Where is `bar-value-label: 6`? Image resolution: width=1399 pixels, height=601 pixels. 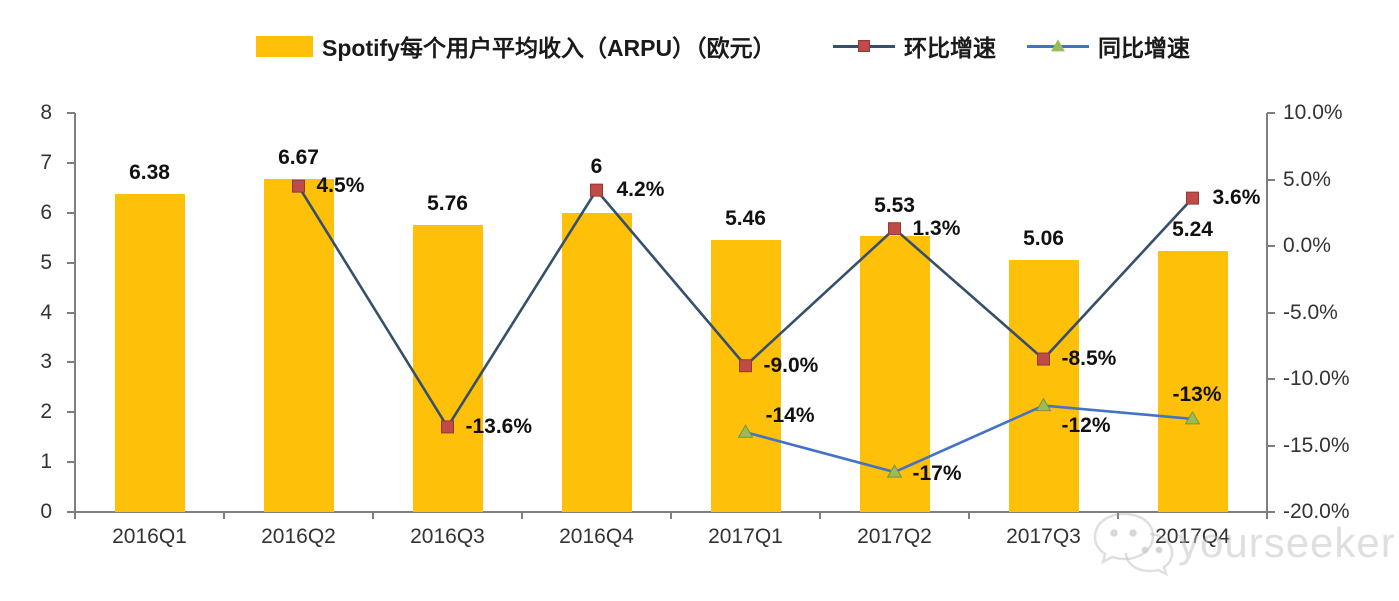
bar-value-label: 6 is located at coordinates (596, 167).